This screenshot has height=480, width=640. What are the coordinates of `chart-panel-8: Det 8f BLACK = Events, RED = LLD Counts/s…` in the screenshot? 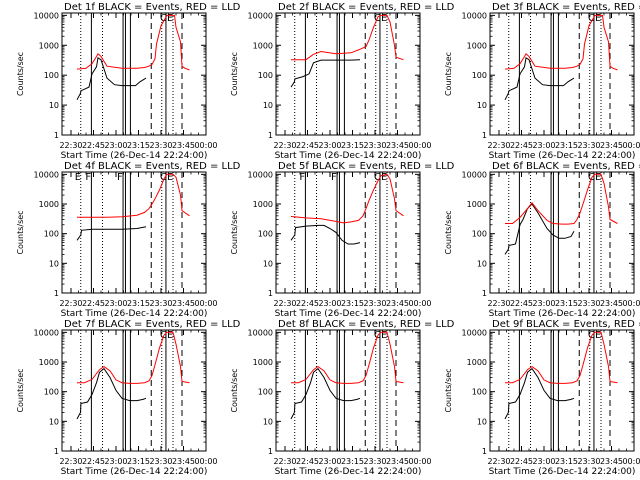 It's located at (342, 398).